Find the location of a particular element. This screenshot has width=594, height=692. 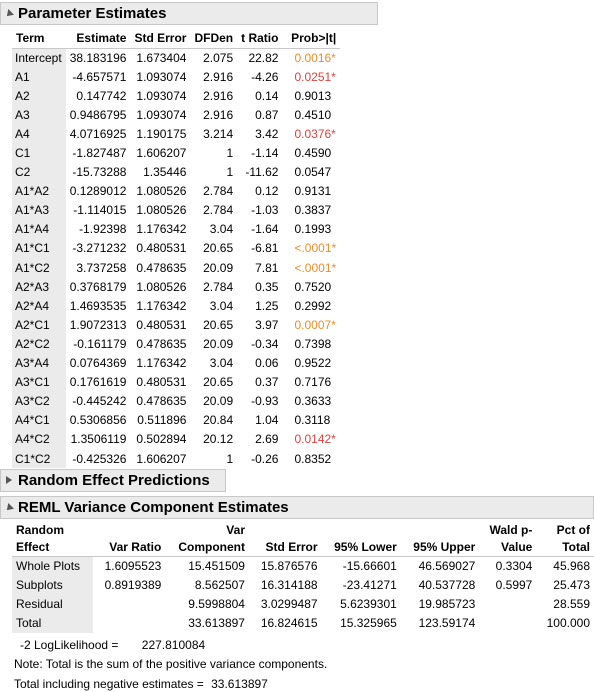

pe-cell-prob: <.0001* is located at coordinates (315, 267).